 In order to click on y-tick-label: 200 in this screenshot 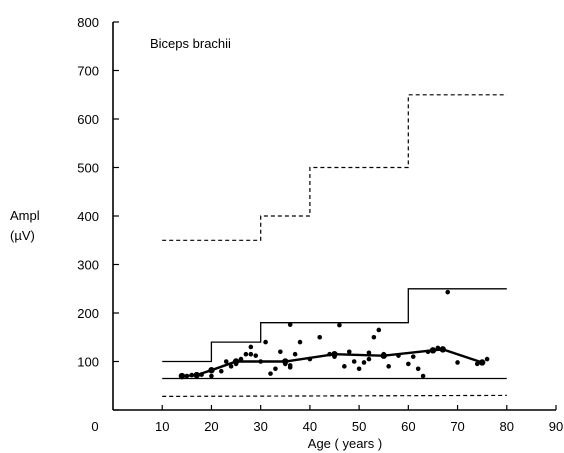, I will do `click(88, 313)`.